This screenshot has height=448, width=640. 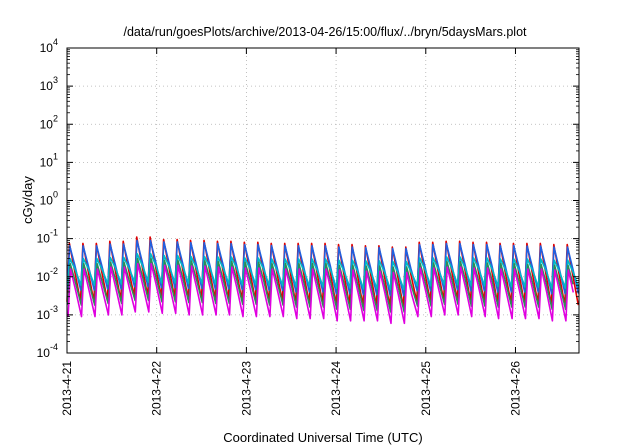 I want to click on x-tick-label: 2013-4-24, so click(x=336, y=388).